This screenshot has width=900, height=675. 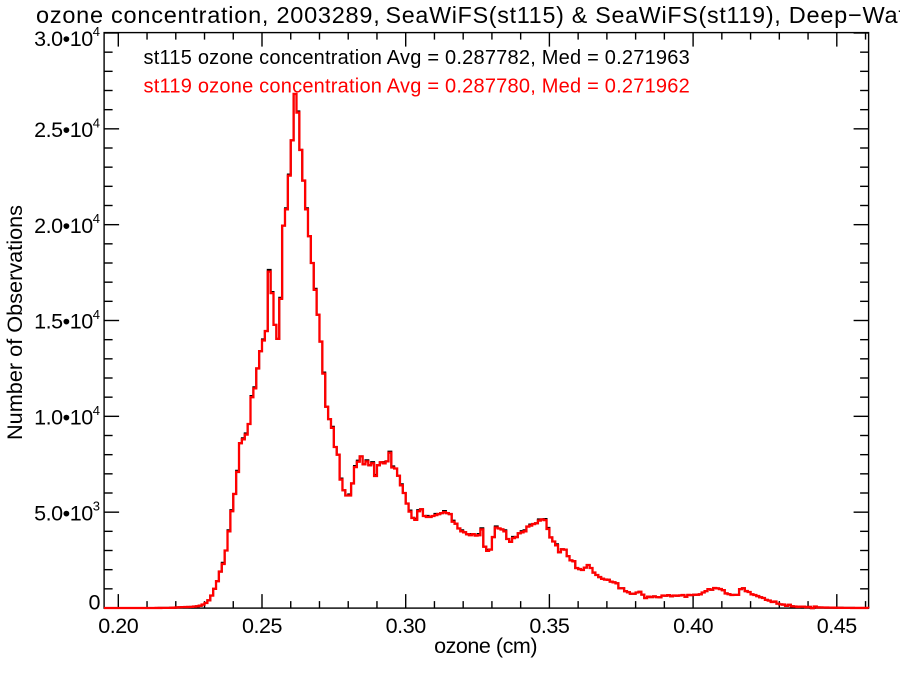 What do you see at coordinates (67, 224) in the screenshot?
I see `svg-text: 2.0•104` at bounding box center [67, 224].